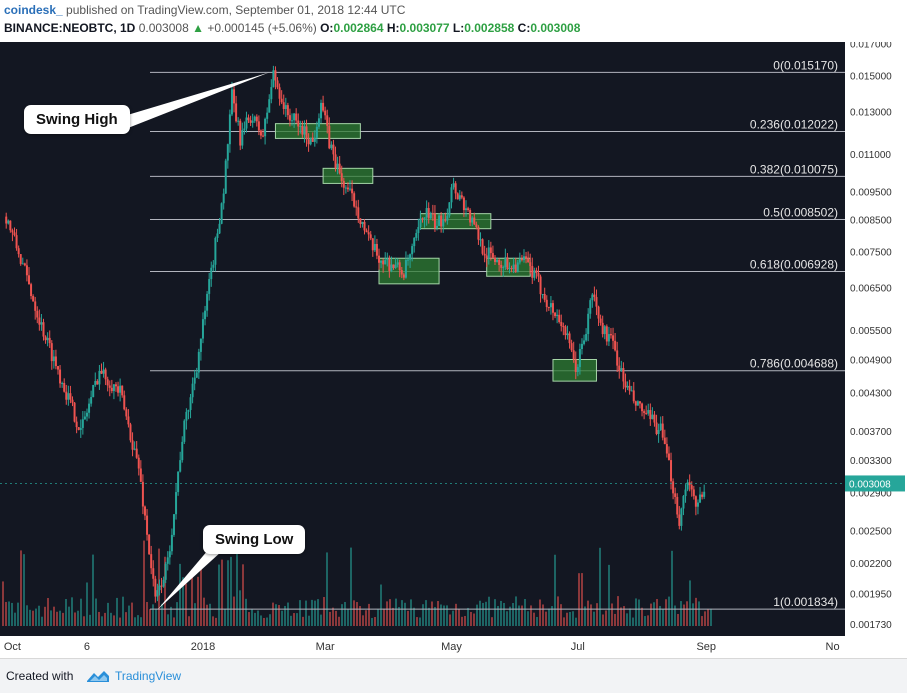 This screenshot has height=693, width=907. I want to click on y-tick-label: 0.007500, so click(871, 252).